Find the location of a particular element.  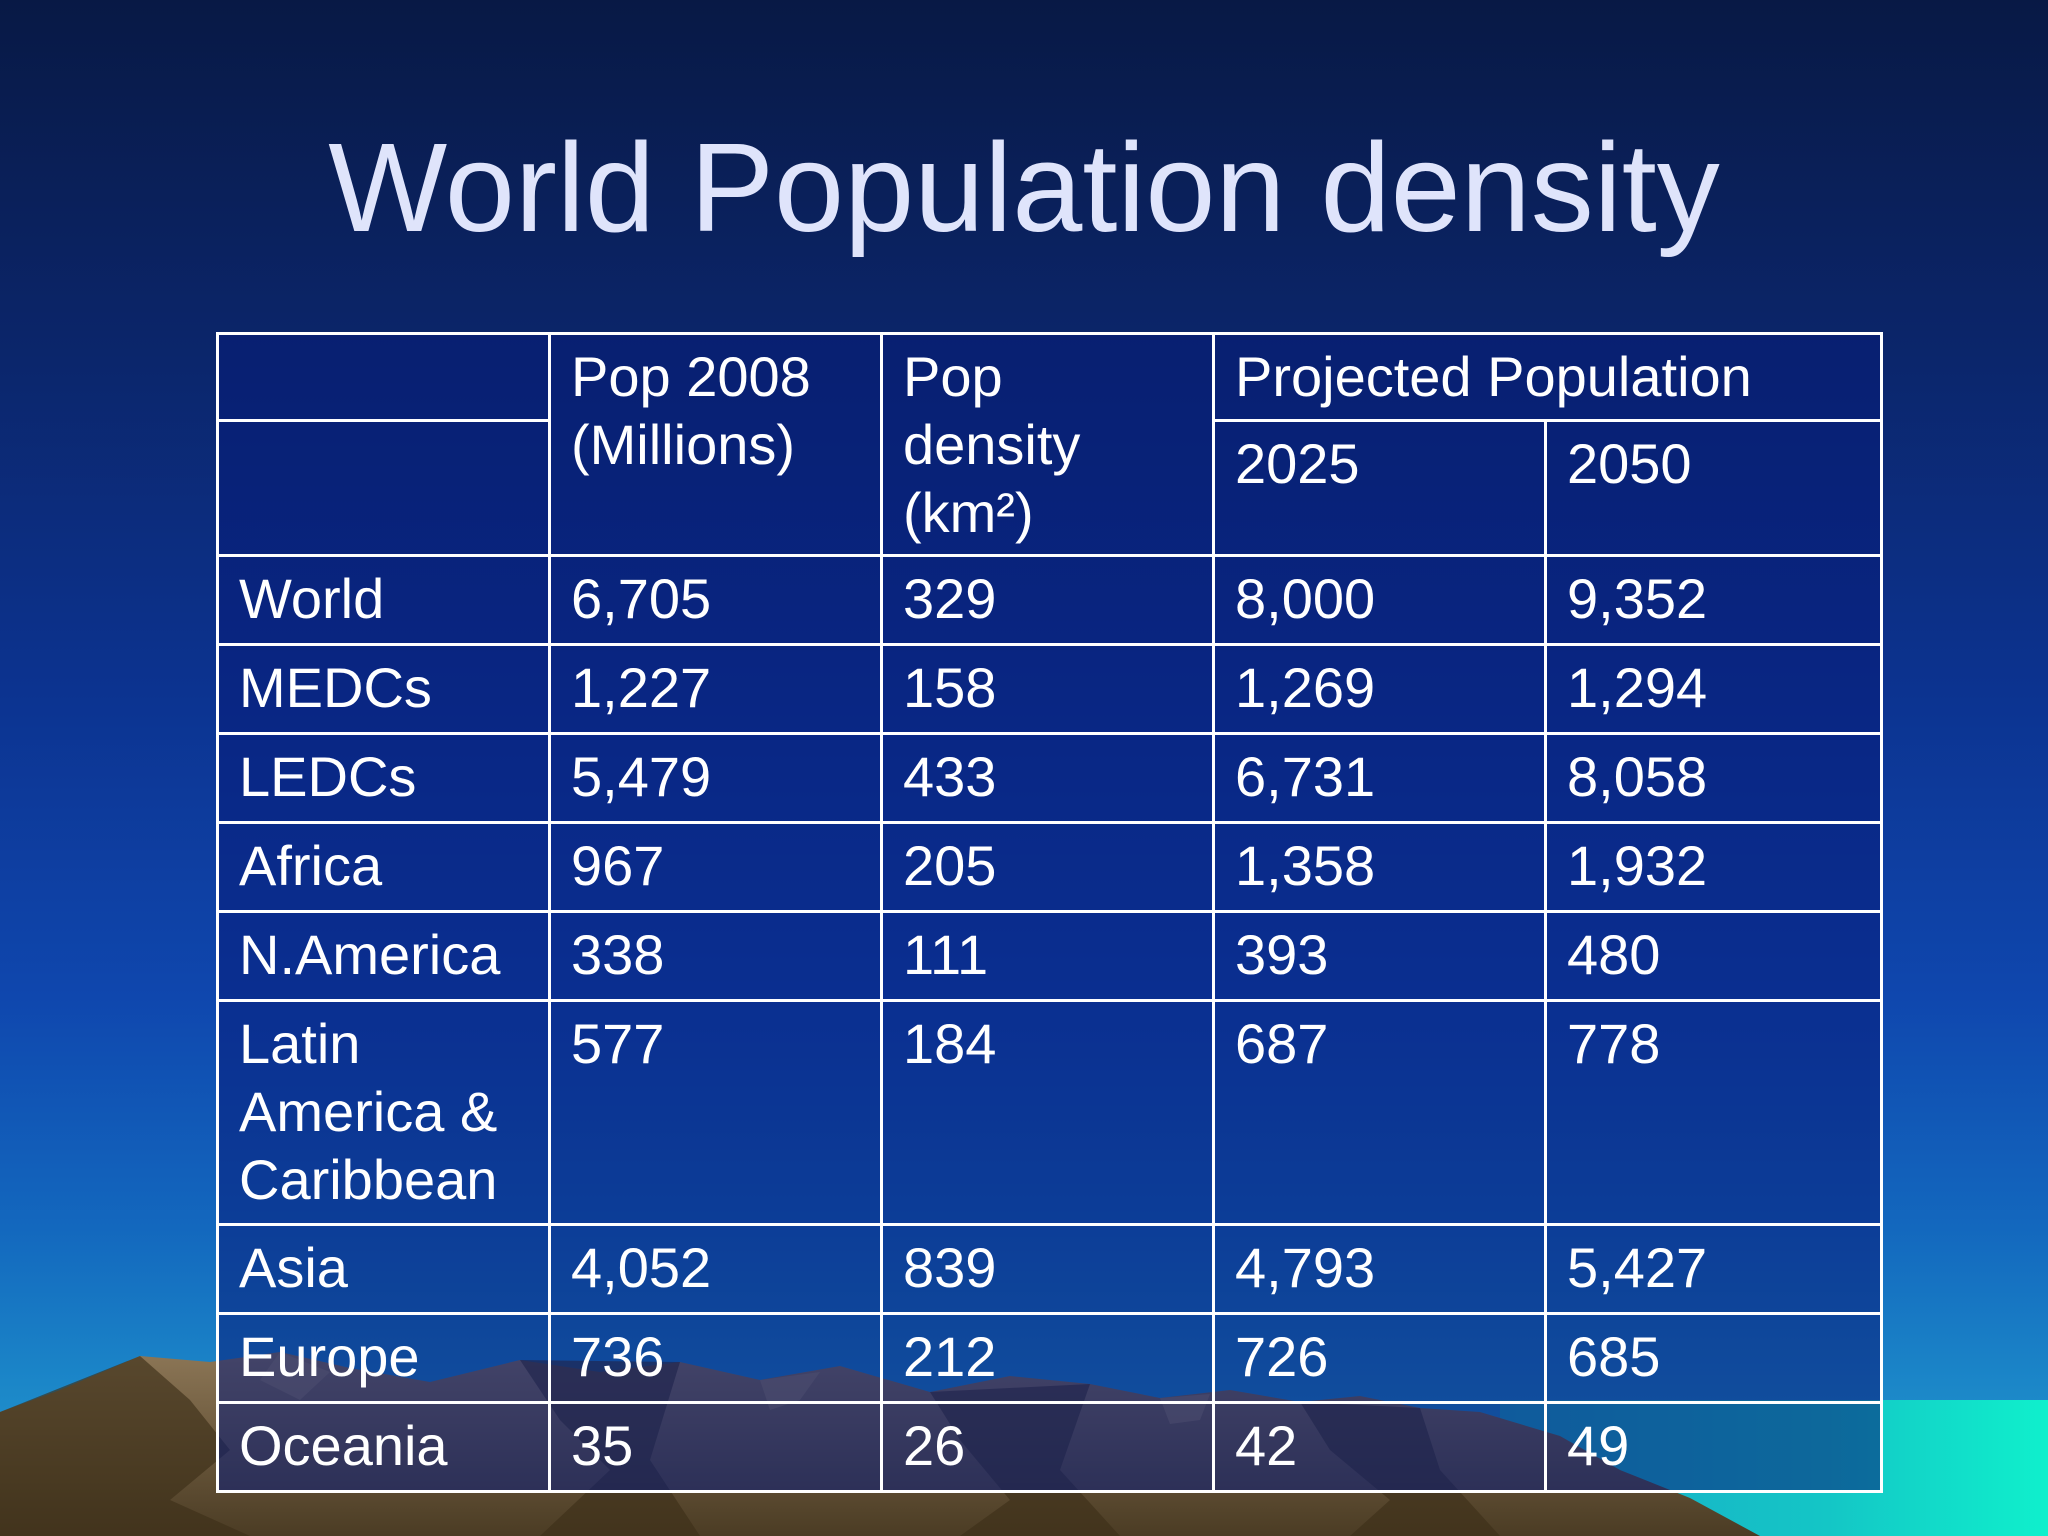

density-cell: 158 is located at coordinates (1047, 689).